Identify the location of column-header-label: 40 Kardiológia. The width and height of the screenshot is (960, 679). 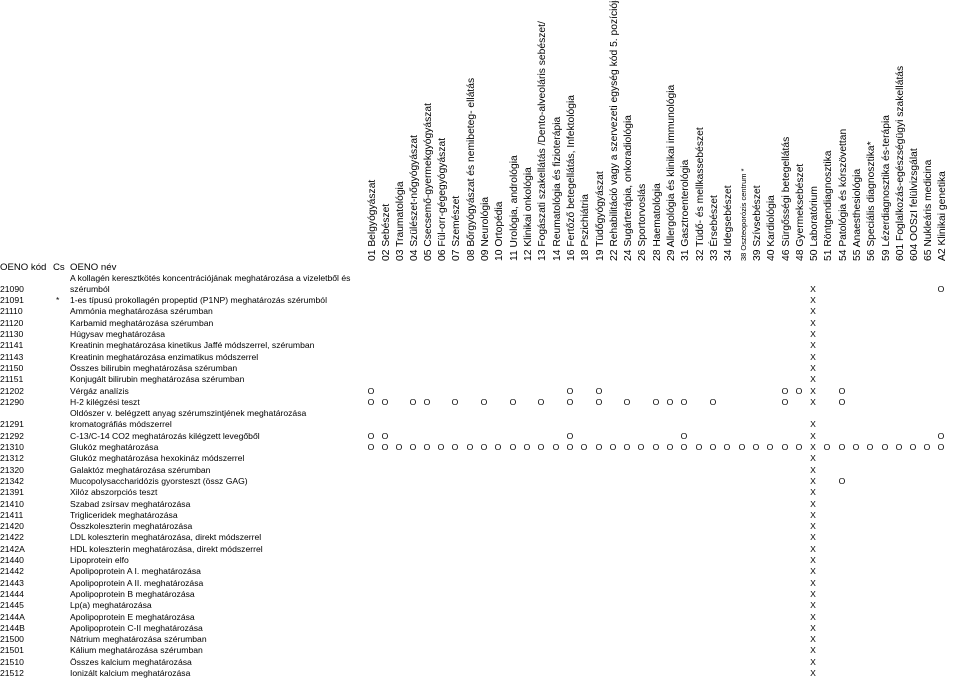
(771, 228).